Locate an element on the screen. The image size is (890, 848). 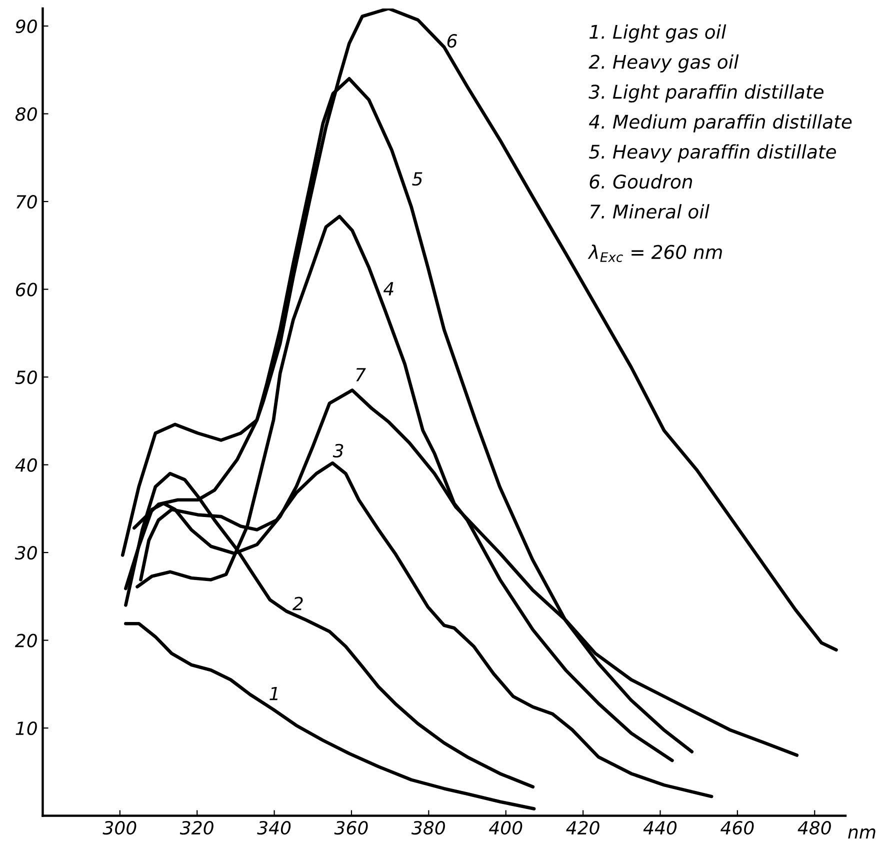
x-tick-label: 440 is located at coordinates (660, 827).